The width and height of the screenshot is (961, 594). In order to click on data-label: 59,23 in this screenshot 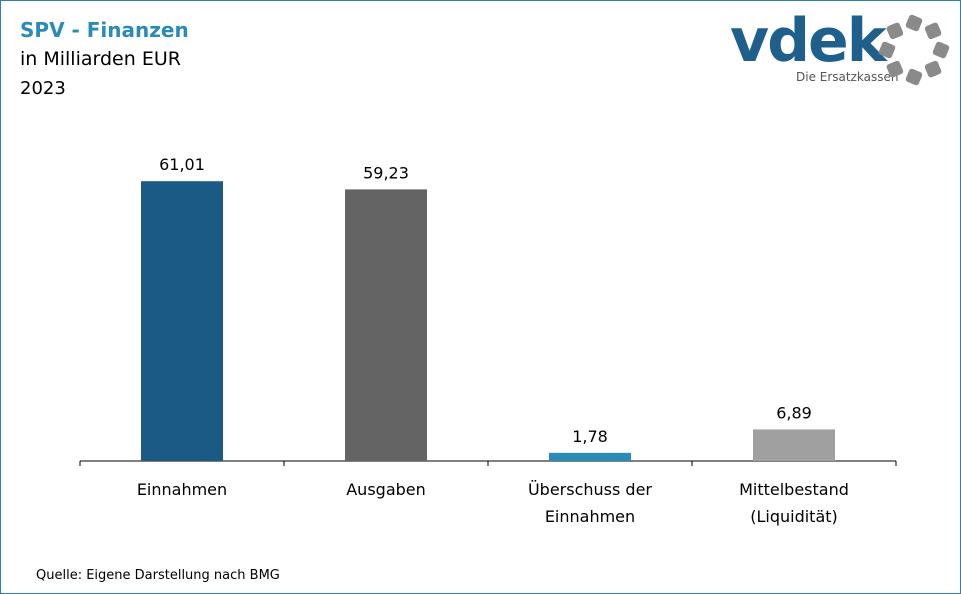, I will do `click(386, 172)`.